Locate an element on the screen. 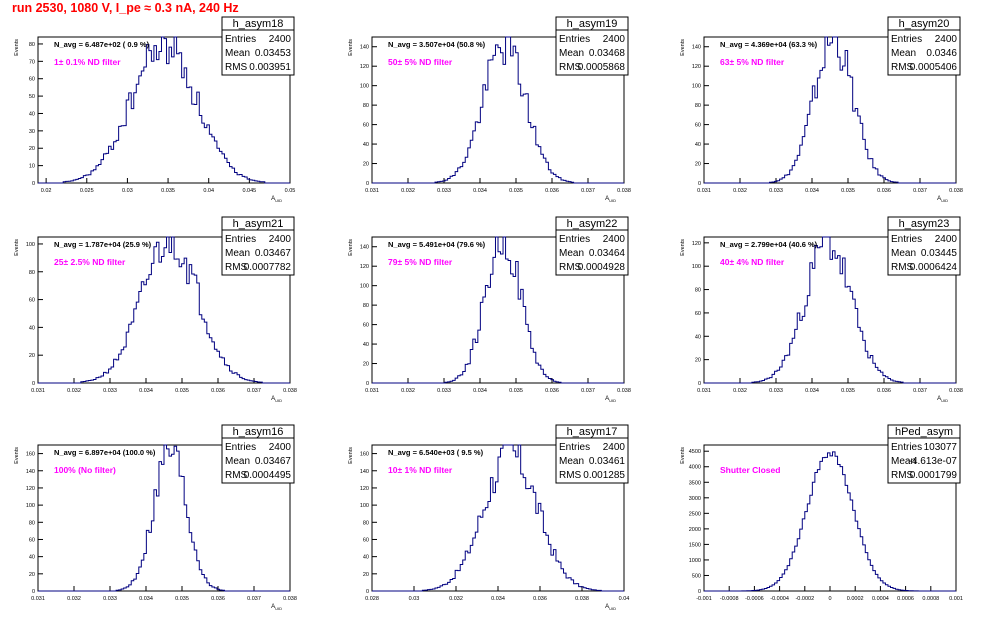 The image size is (996, 622). stats-mean-label: Mean is located at coordinates (571, 461).